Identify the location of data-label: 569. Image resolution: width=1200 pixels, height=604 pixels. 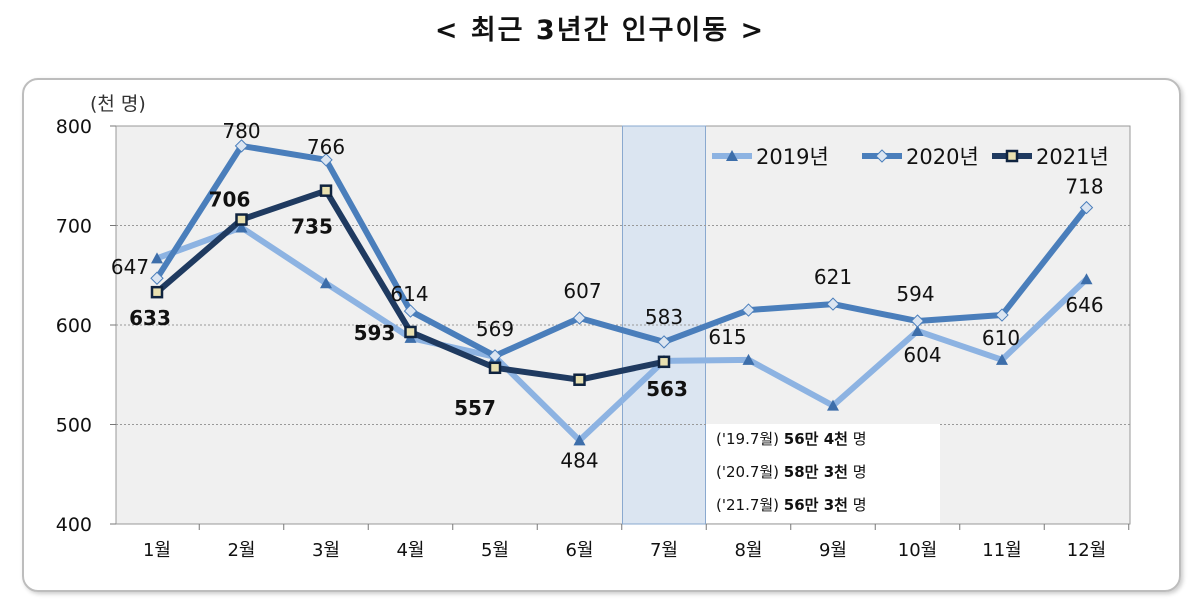
(495, 329).